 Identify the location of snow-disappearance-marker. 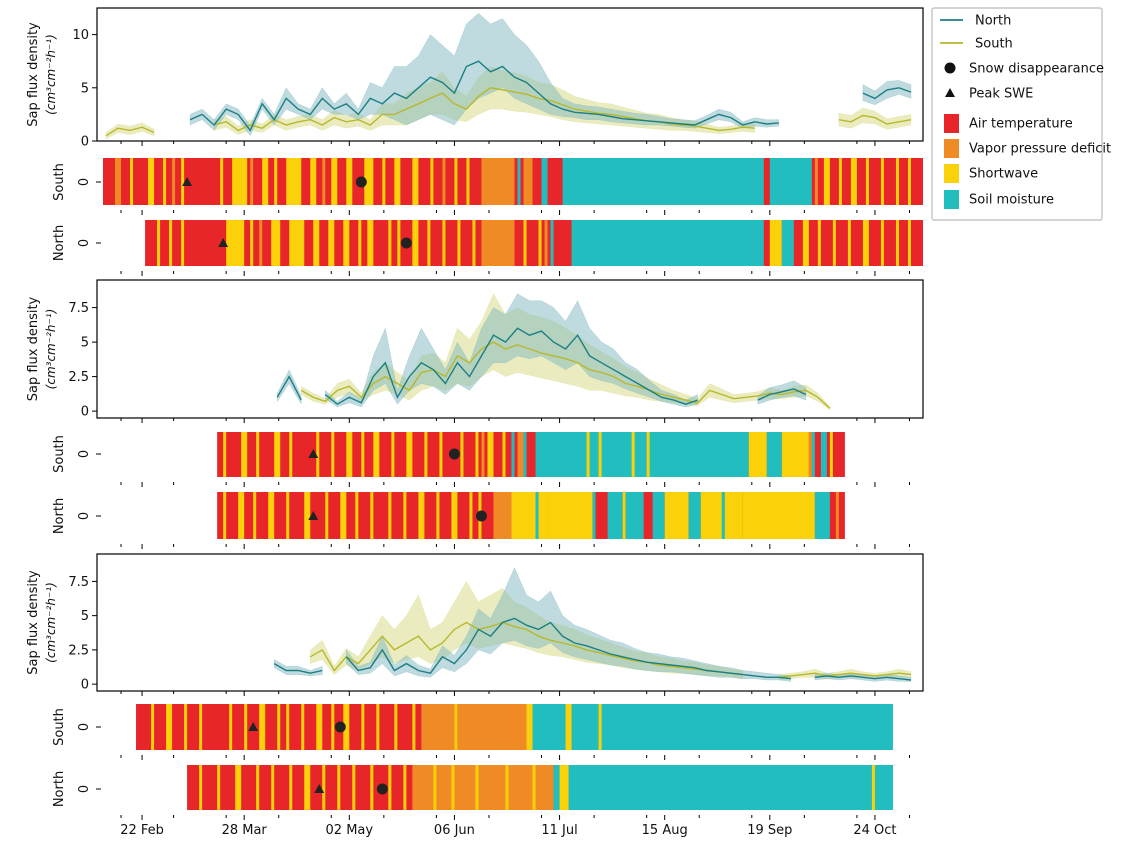
(361, 182).